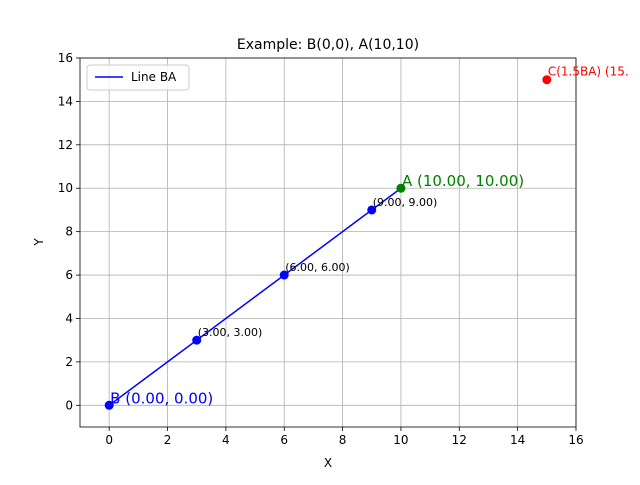 This screenshot has width=640, height=485. What do you see at coordinates (109, 440) in the screenshot?
I see `x-tick-label: 0` at bounding box center [109, 440].